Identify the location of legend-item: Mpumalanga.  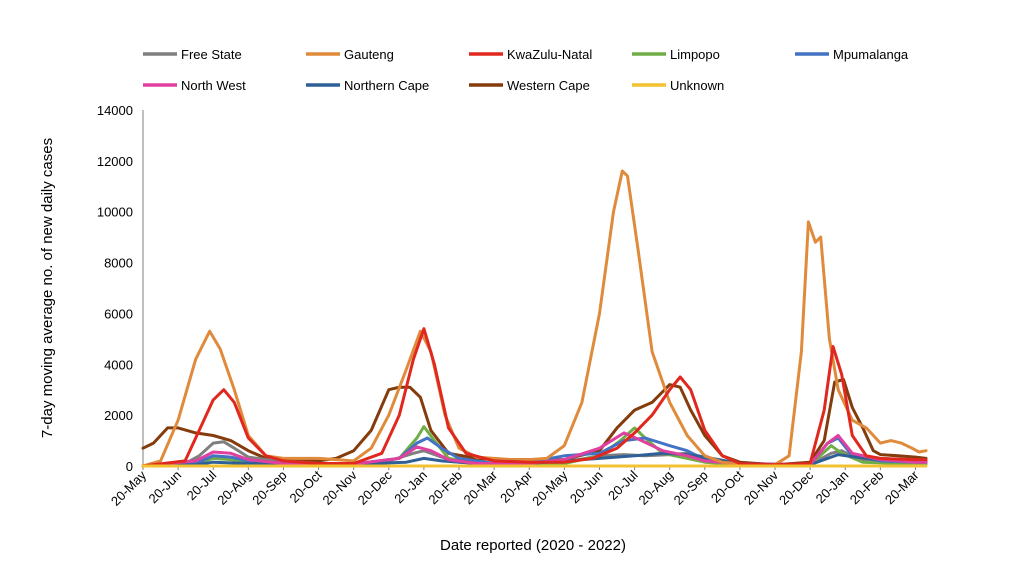
(852, 54).